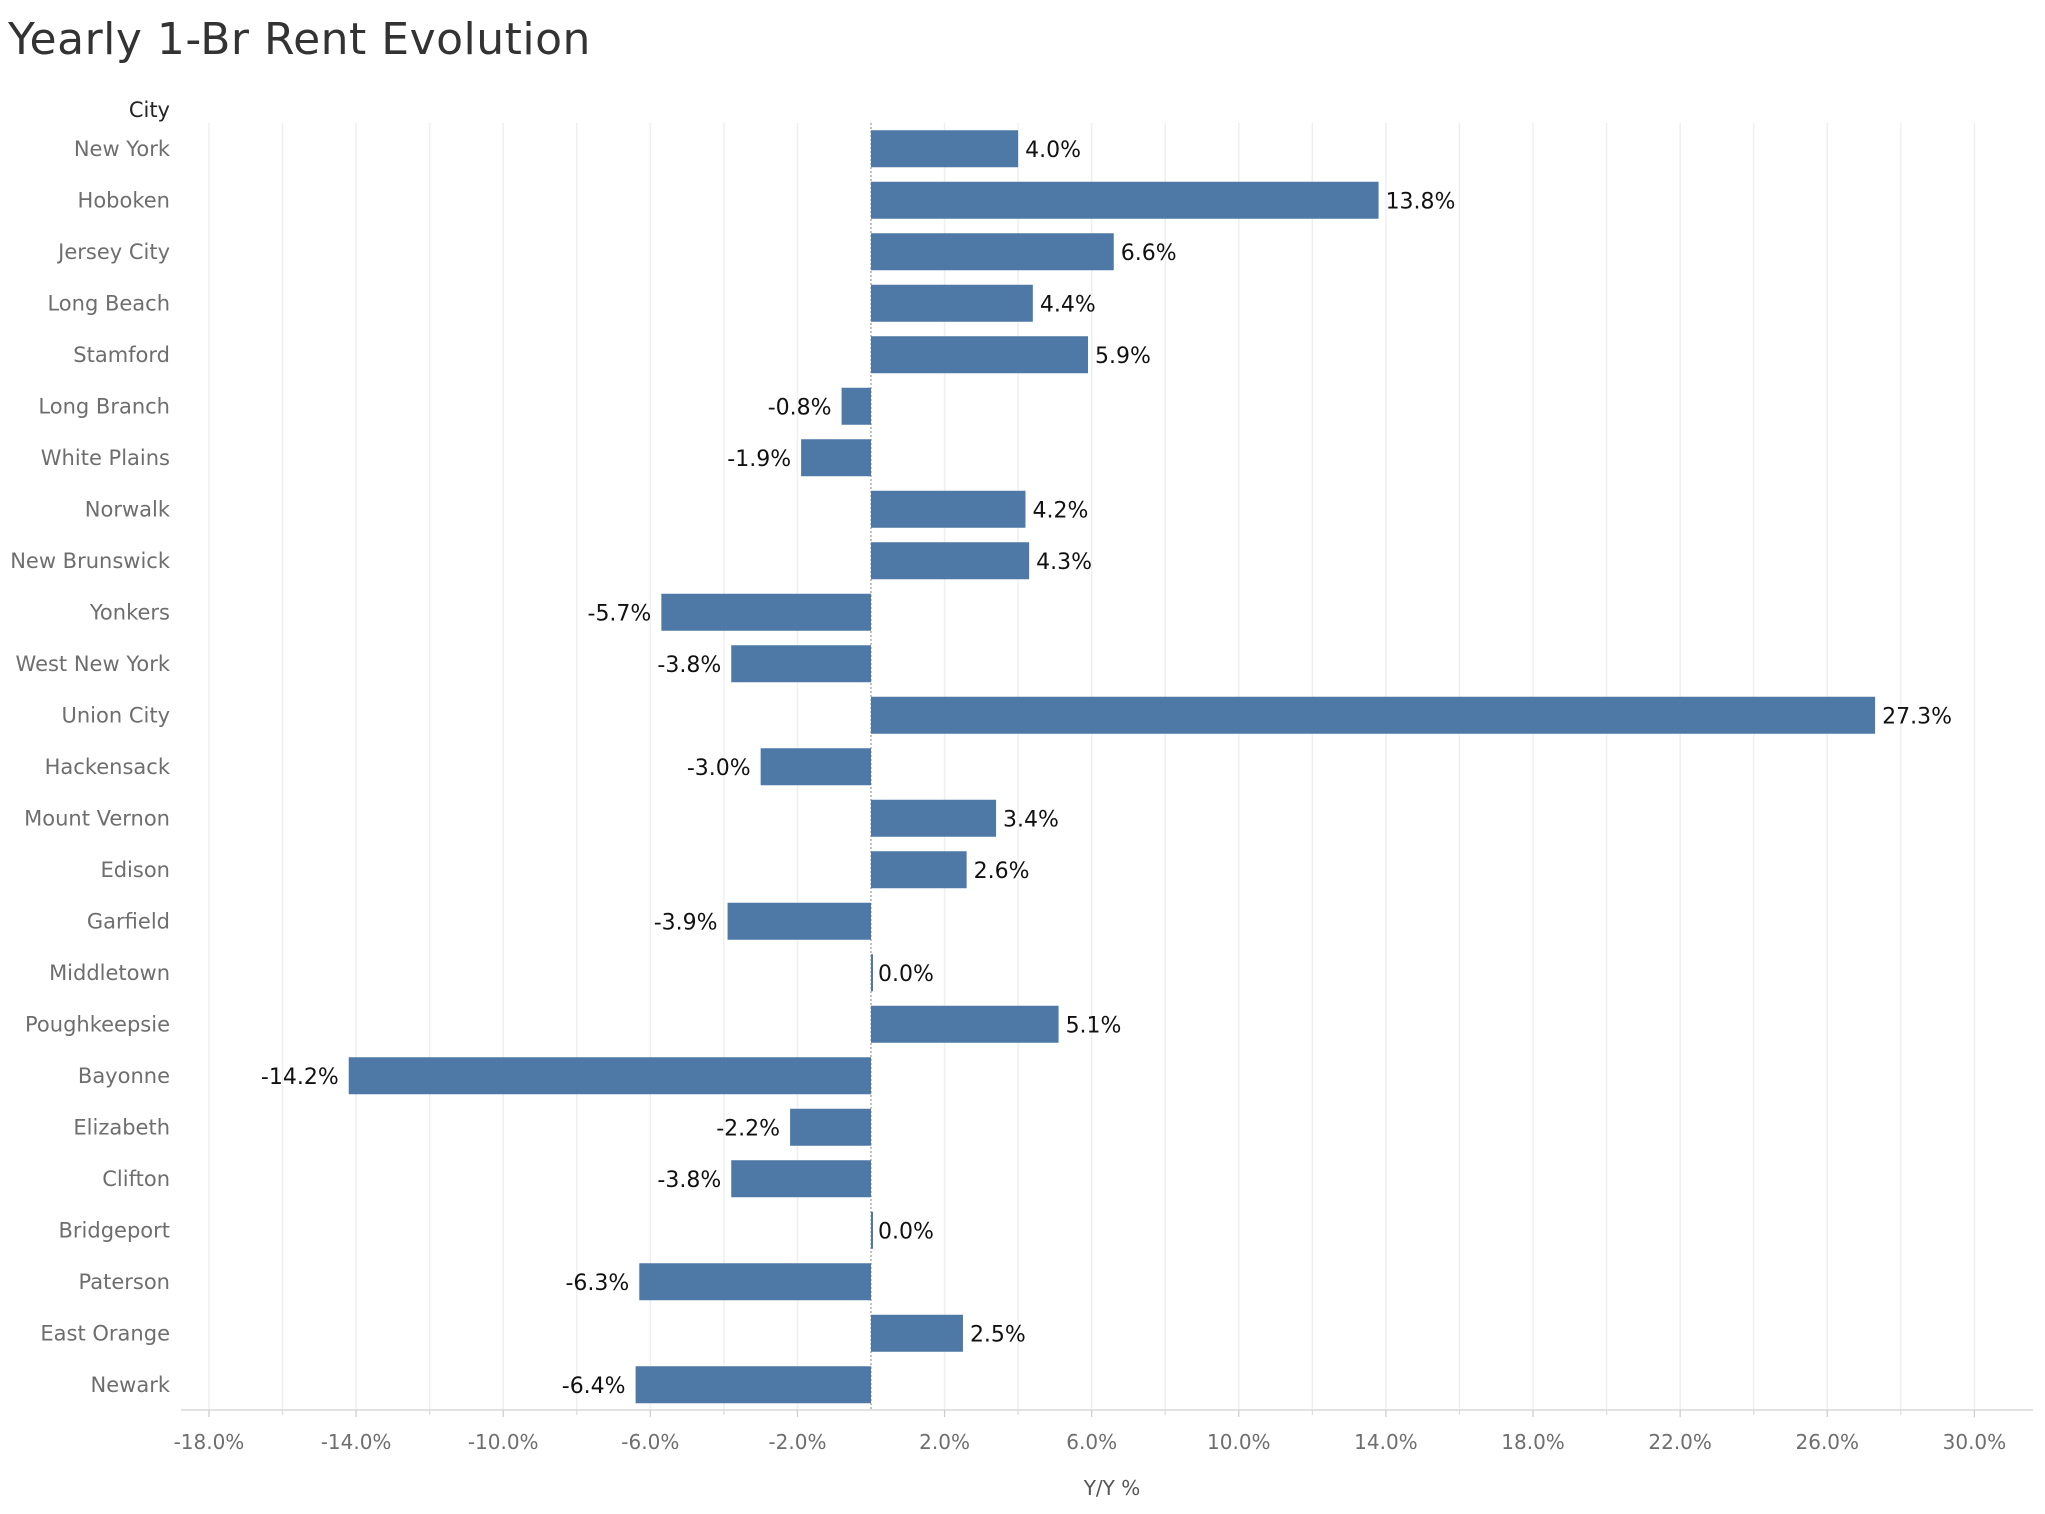 This screenshot has height=1514, width=2045. Describe the element at coordinates (597, 1283) in the screenshot. I see `data-label: -6.3%` at that location.